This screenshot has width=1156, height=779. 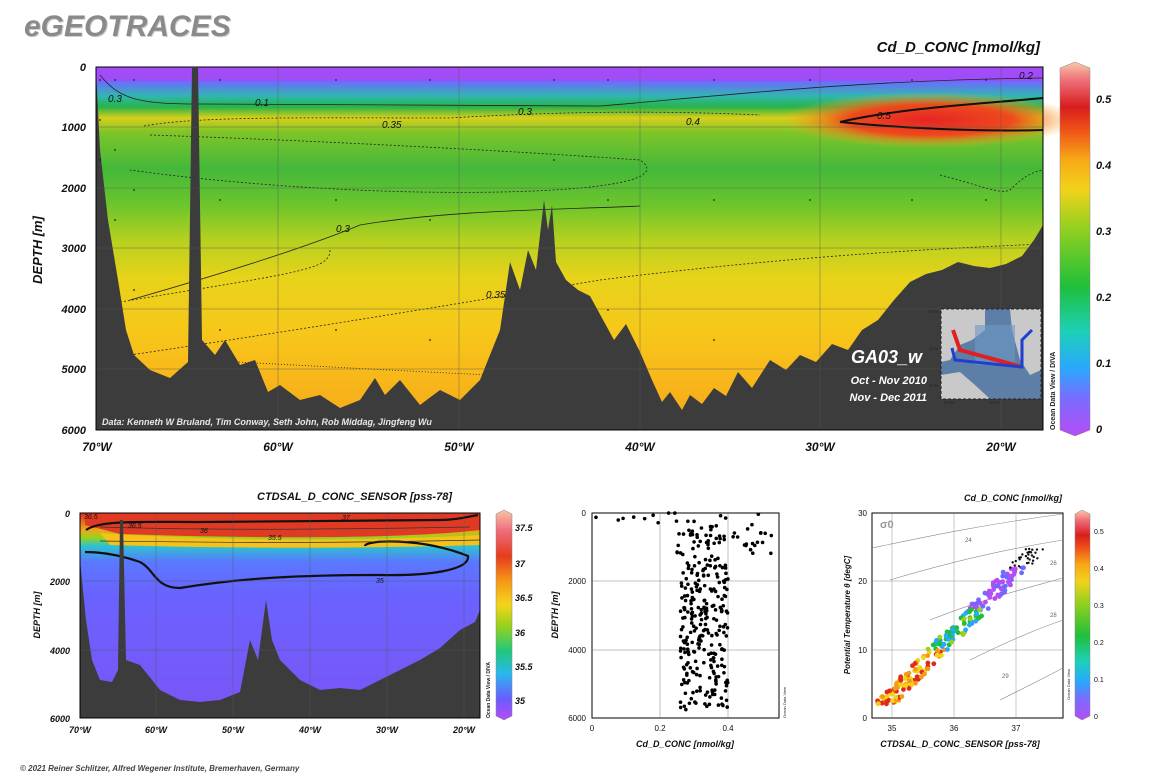 What do you see at coordinates (1104, 100) in the screenshot?
I see `svg-text: 0.5` at bounding box center [1104, 100].